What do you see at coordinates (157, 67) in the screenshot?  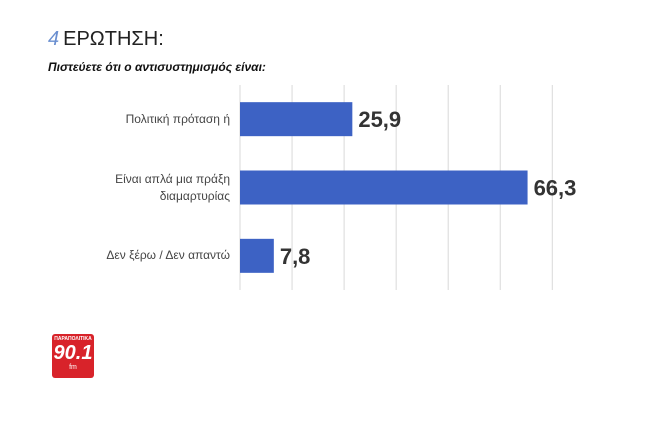 I see `chart-subtitle: Πιστεύετε ότι ο αντισυστημισμός είναι:` at bounding box center [157, 67].